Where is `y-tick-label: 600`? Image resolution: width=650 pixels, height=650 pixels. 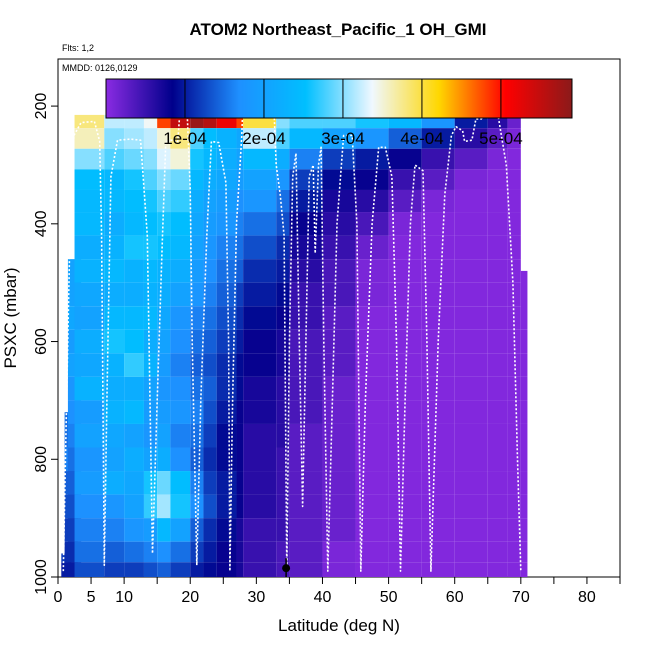
y-tick-label: 600 is located at coordinates (41, 341).